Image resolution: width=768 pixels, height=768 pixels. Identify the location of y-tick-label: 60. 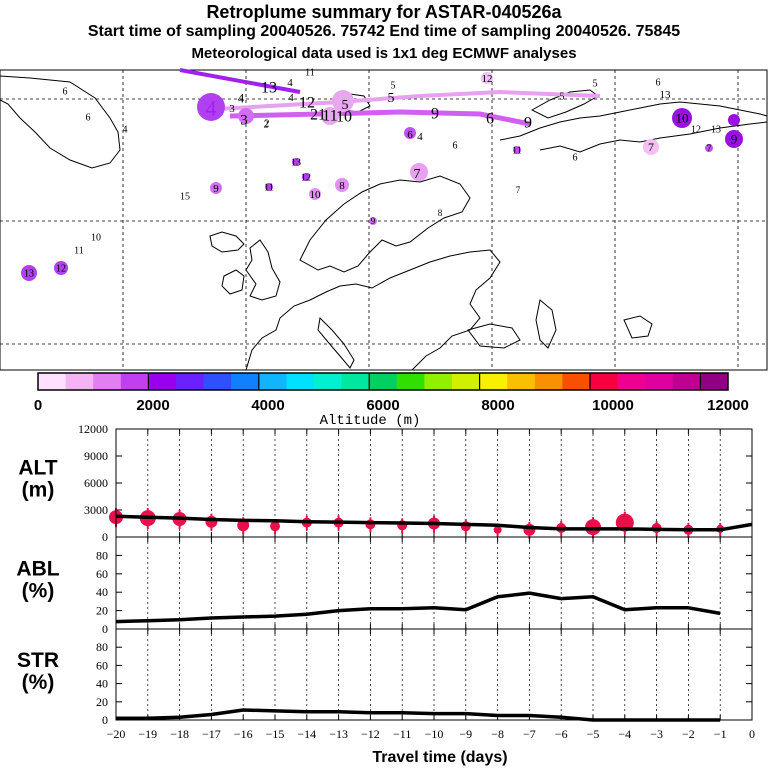
(102, 665).